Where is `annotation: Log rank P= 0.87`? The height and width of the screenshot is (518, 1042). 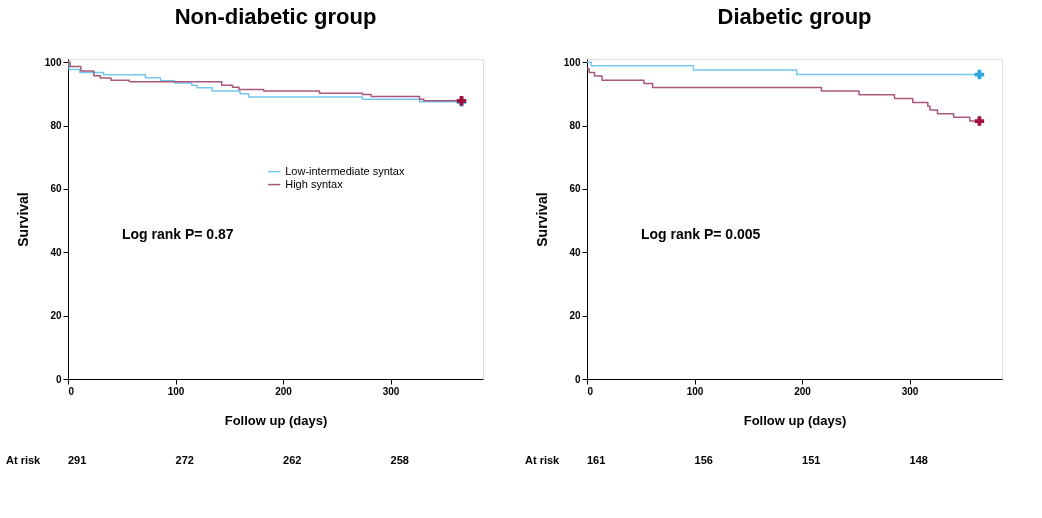 annotation: Log rank P= 0.87 is located at coordinates (177, 234).